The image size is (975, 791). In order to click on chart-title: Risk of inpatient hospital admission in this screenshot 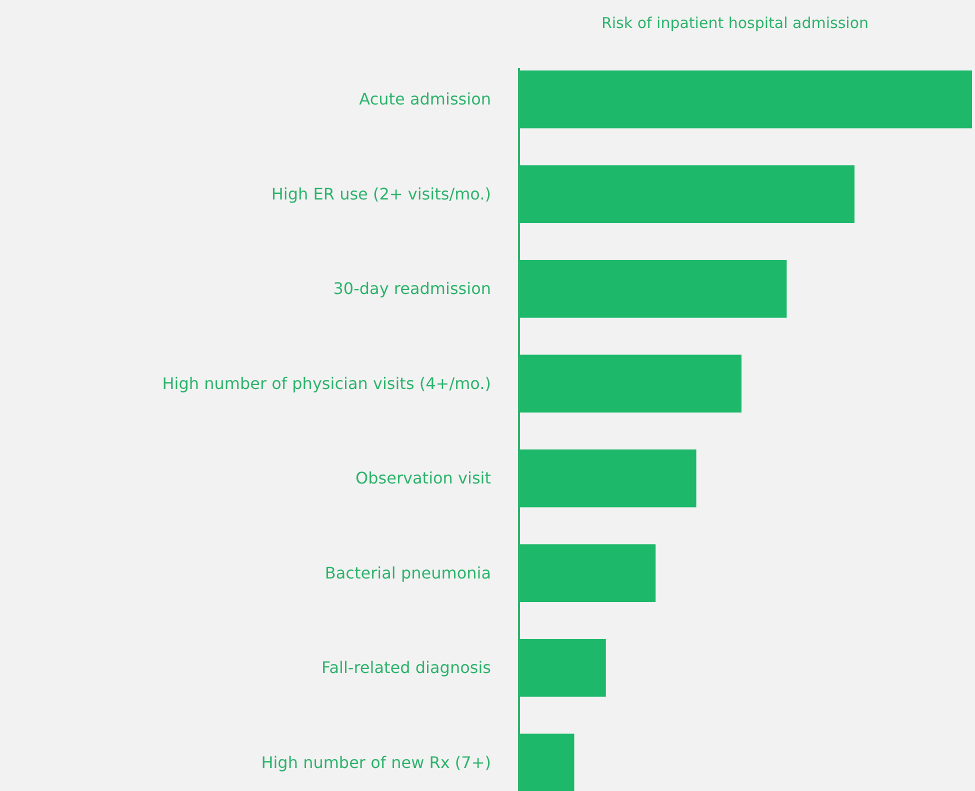, I will do `click(735, 23)`.